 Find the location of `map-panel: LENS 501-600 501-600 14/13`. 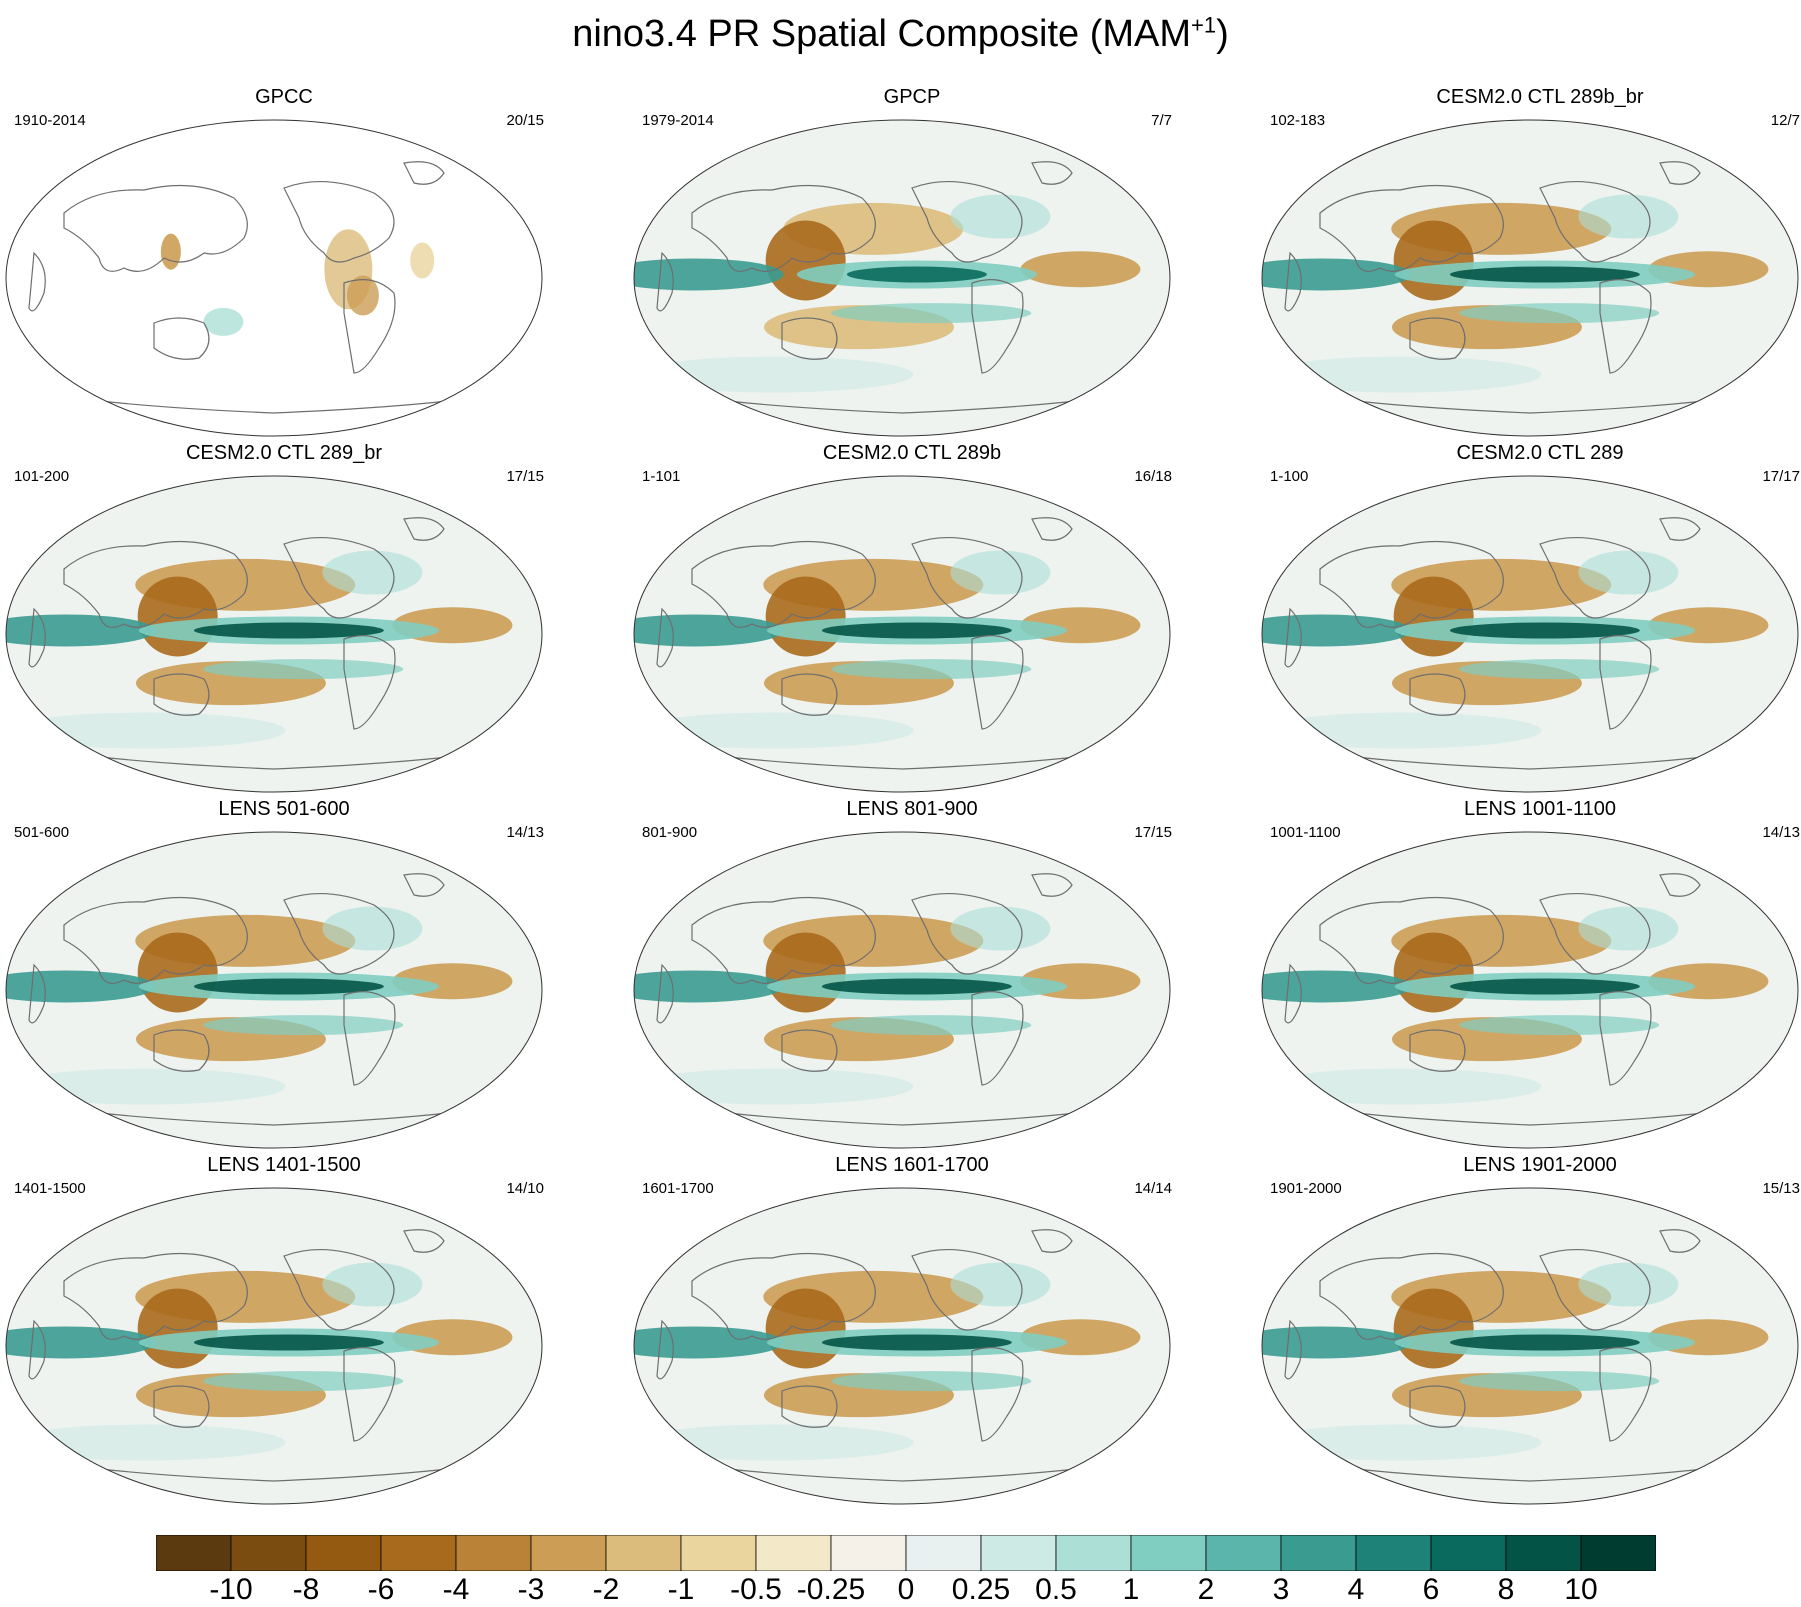

map-panel: LENS 501-600 501-600 14/13 is located at coordinates (284, 978).